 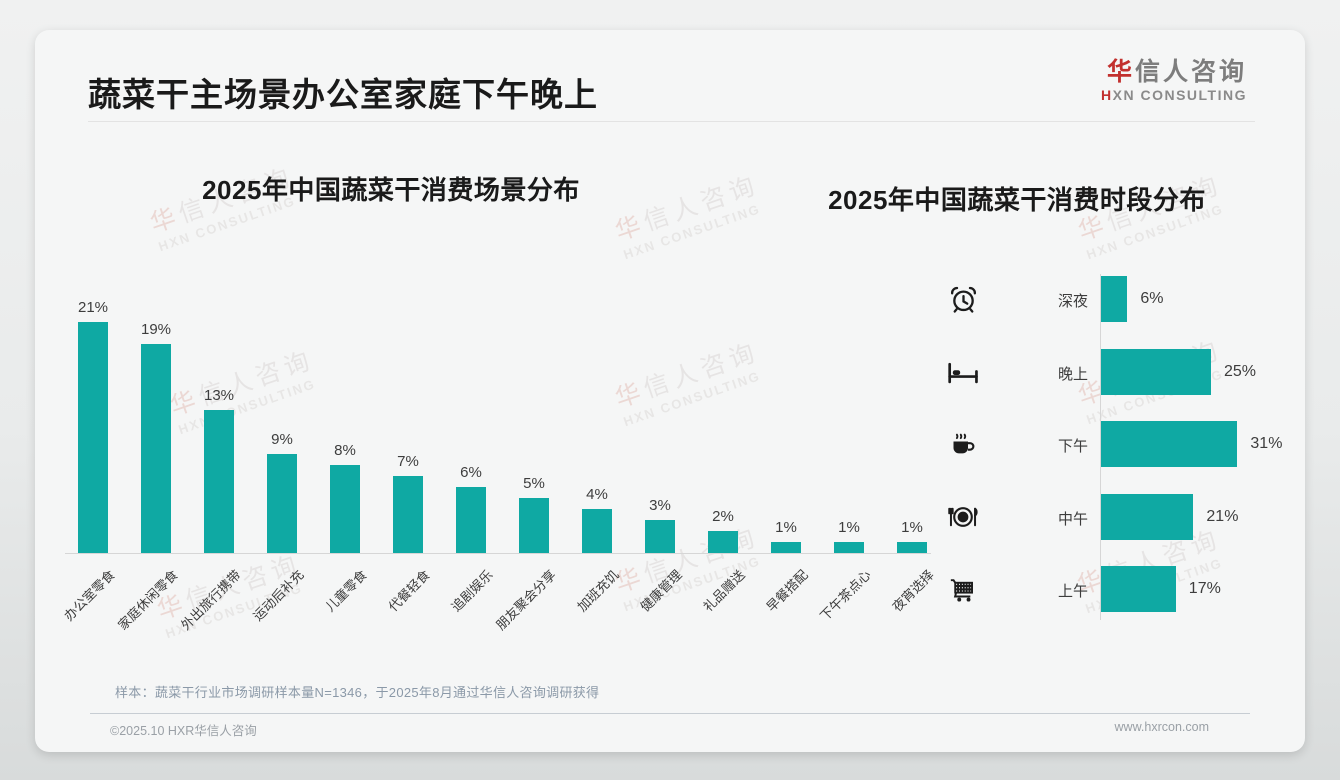 I want to click on time-bar-value: 21%, so click(x=1222, y=516).